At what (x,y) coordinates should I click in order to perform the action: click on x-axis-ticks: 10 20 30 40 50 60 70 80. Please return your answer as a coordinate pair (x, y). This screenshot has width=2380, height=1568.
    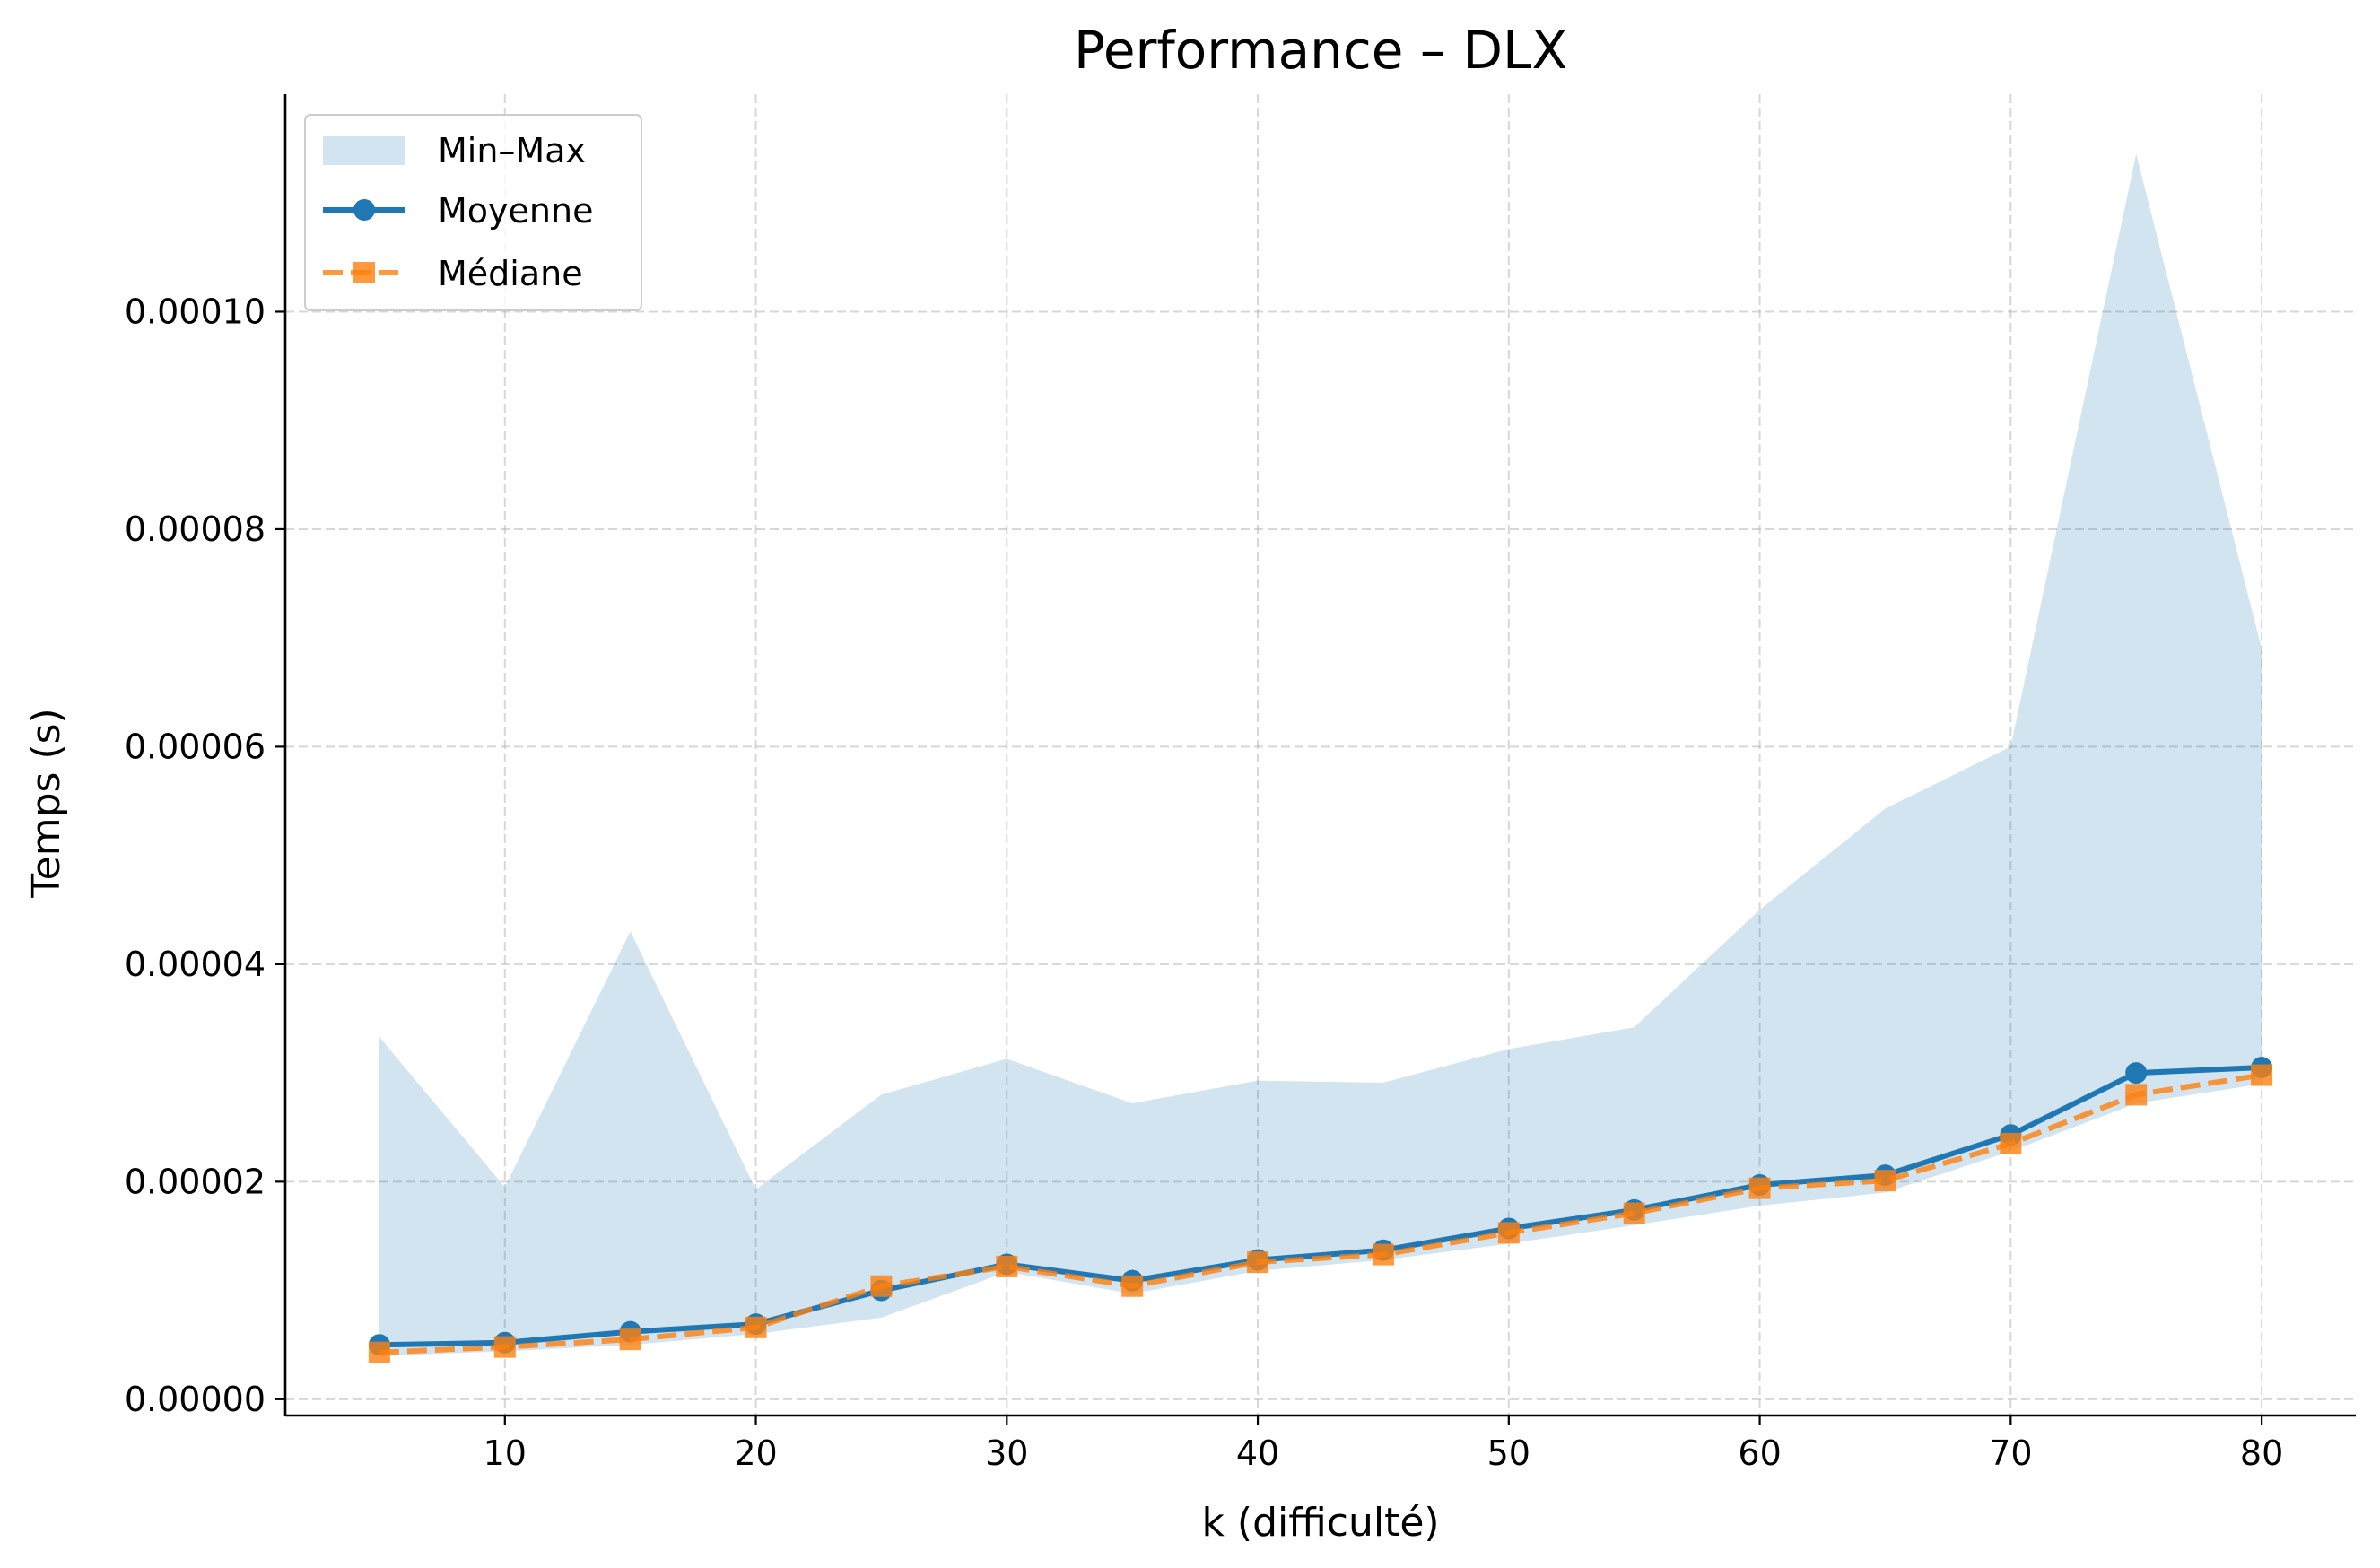
    Looking at the image, I should click on (1384, 1444).